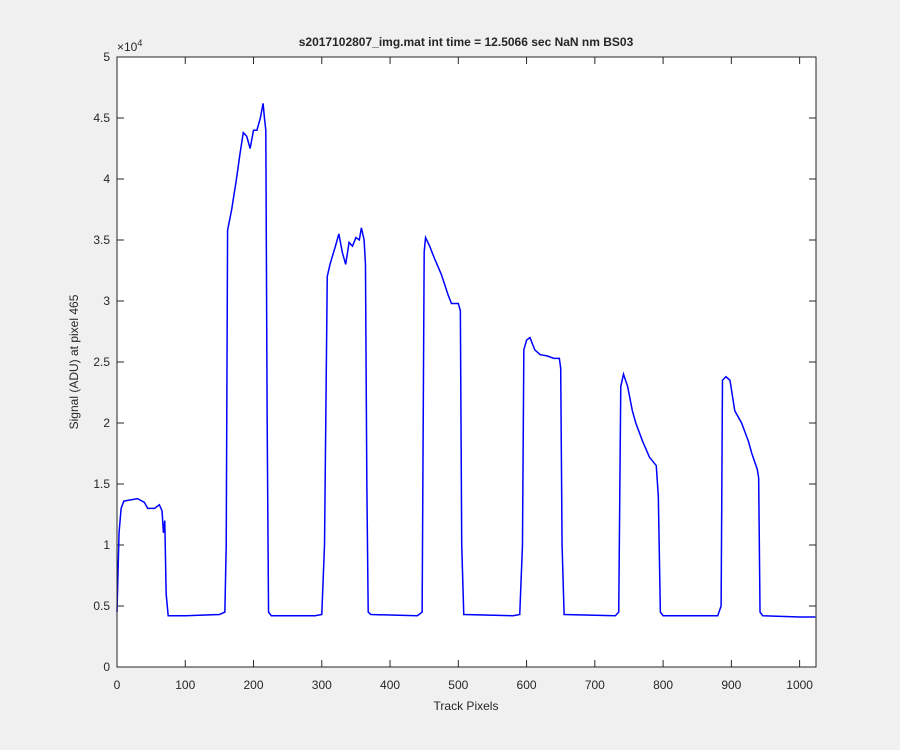 This screenshot has height=750, width=900. What do you see at coordinates (663, 685) in the screenshot?
I see `x-tick-label: 800` at bounding box center [663, 685].